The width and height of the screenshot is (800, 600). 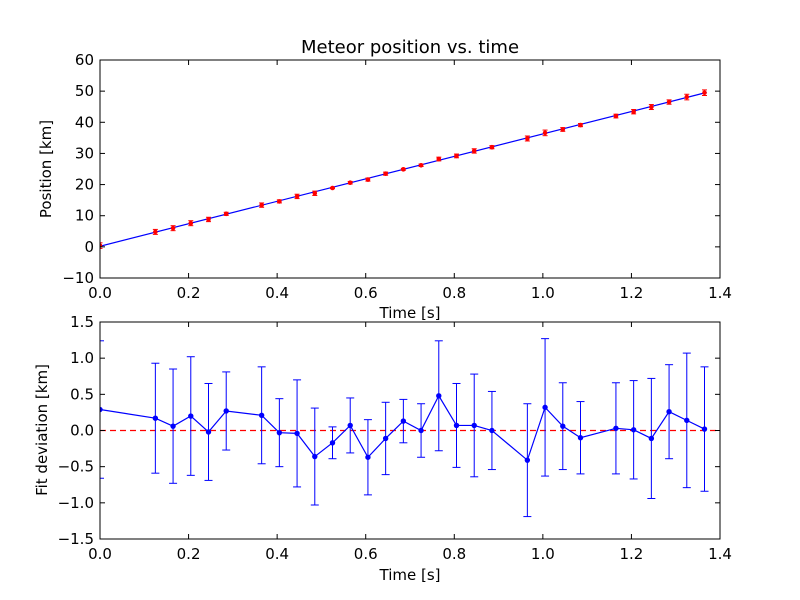 What do you see at coordinates (100, 293) in the screenshot?
I see `position-x-tick-label: 0.0` at bounding box center [100, 293].